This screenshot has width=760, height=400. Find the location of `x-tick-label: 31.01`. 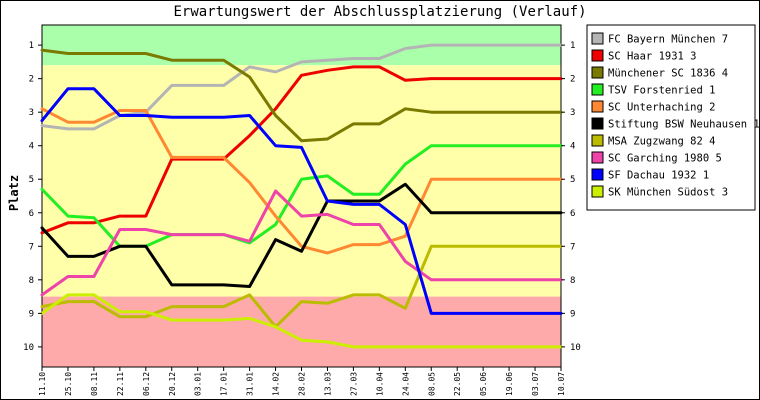

x-tick-label: 31.01 is located at coordinates (250, 384).